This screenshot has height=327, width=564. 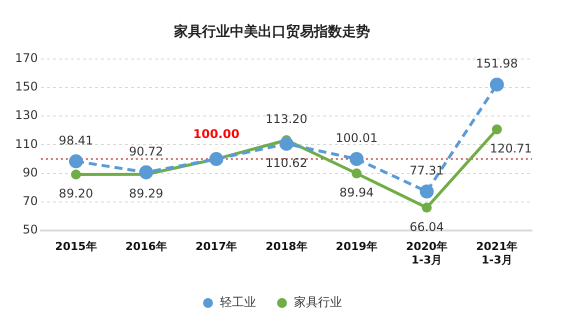 What do you see at coordinates (146, 193) in the screenshot?
I see `data-label: 89.29` at bounding box center [146, 193].